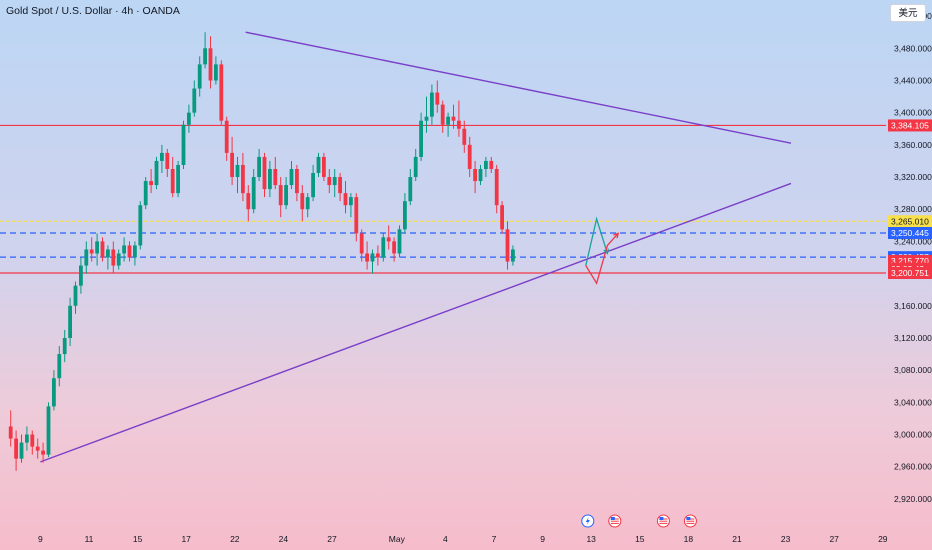 The image size is (932, 550). I want to click on x-tick-label: 29, so click(883, 539).